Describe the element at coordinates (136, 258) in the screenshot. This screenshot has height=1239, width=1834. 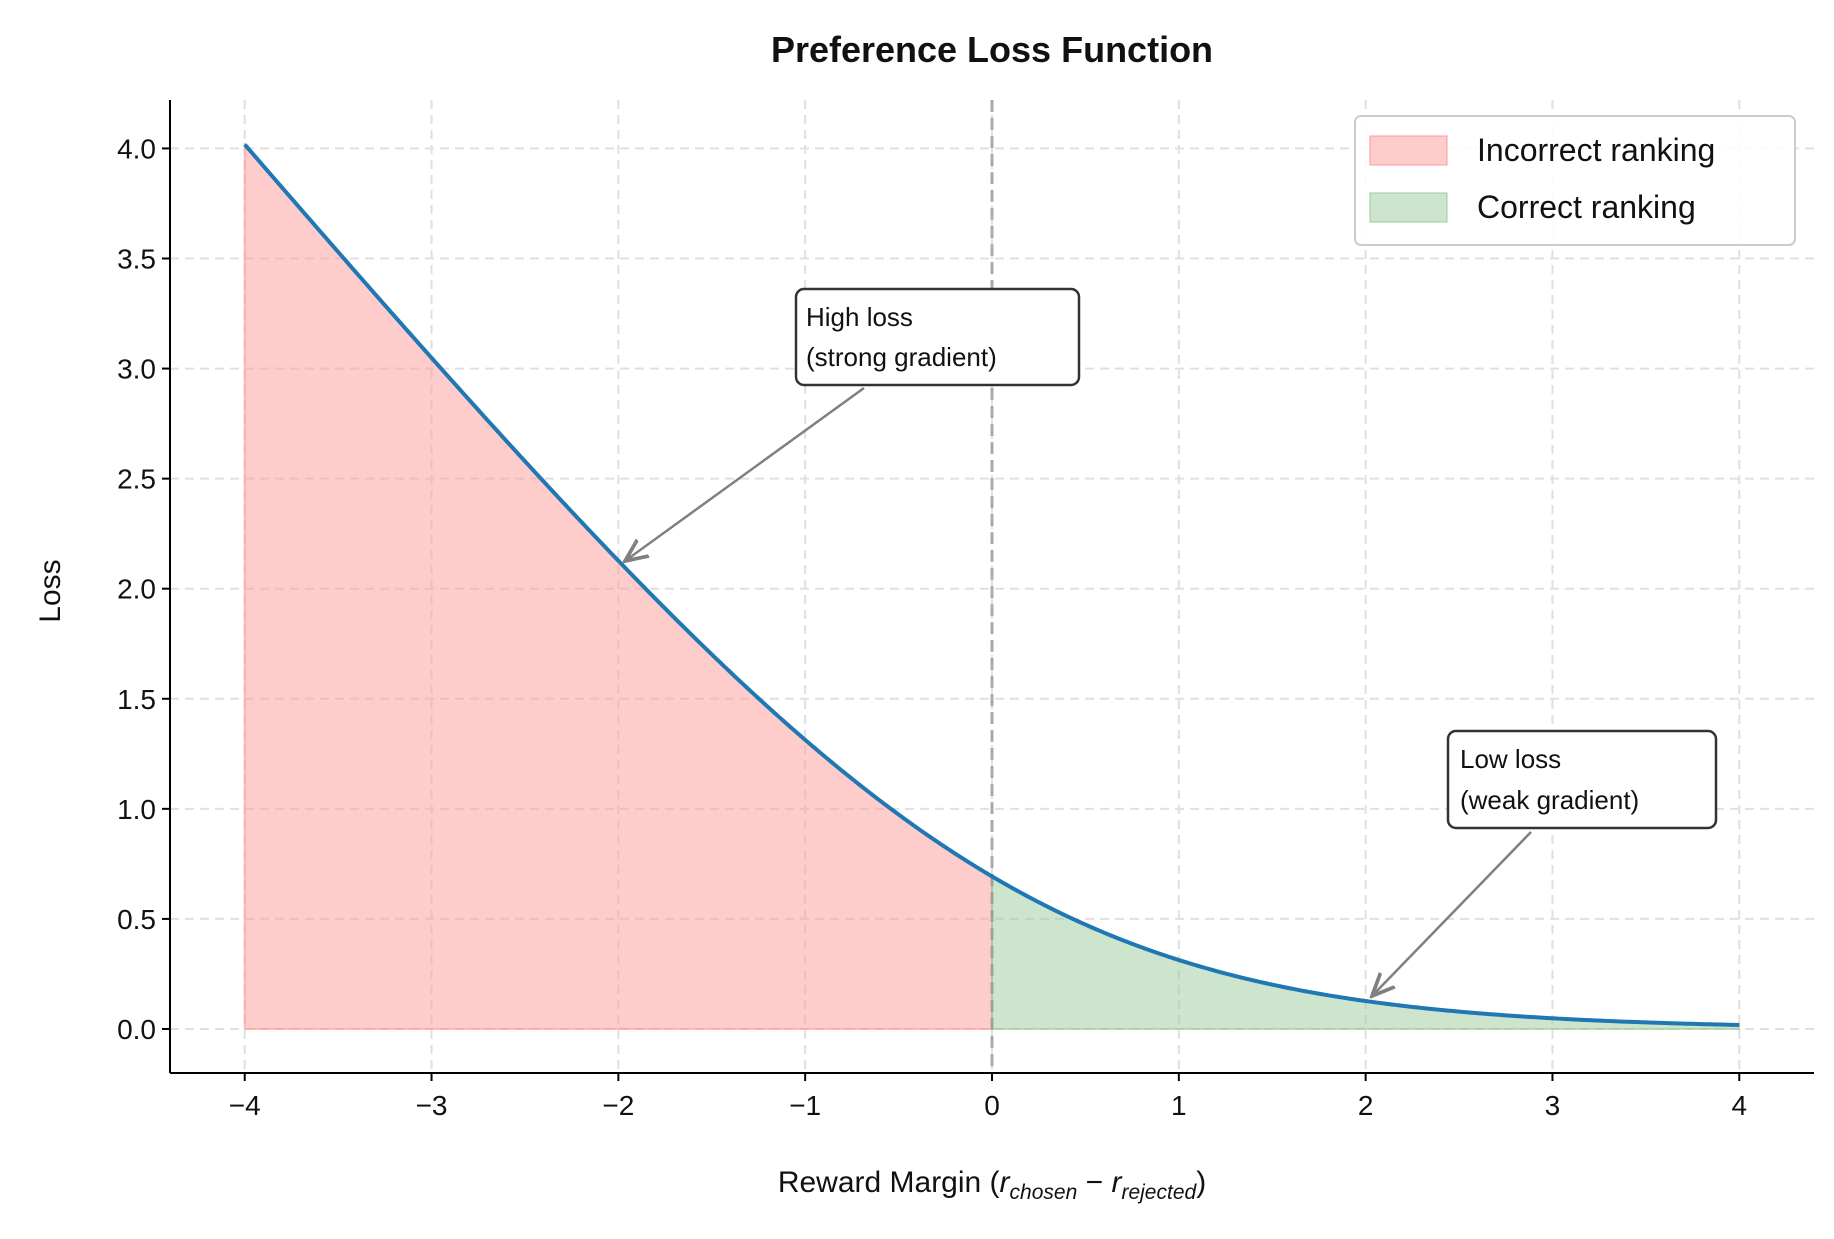
I see `y-tick-label: 3.5` at that location.